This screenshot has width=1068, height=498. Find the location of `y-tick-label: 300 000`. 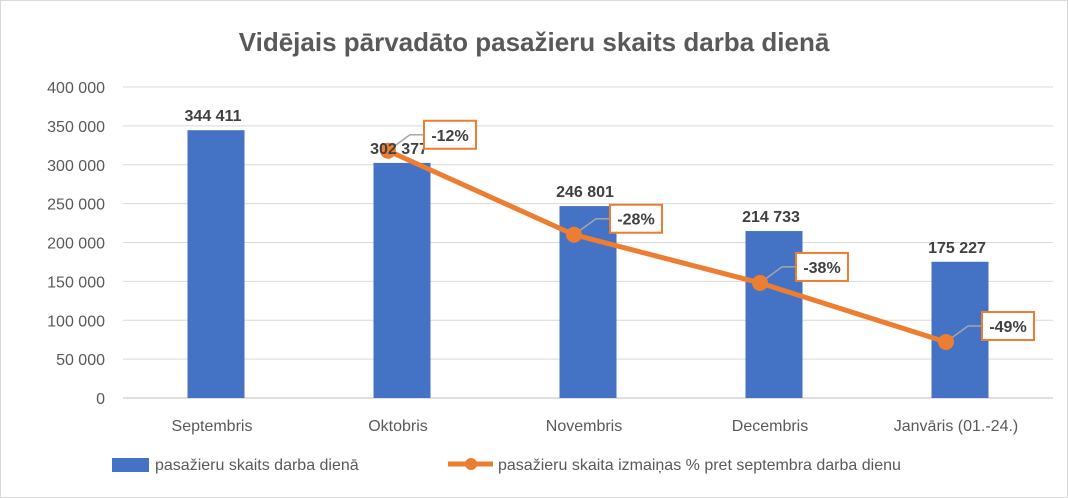

y-tick-label: 300 000 is located at coordinates (76, 166).